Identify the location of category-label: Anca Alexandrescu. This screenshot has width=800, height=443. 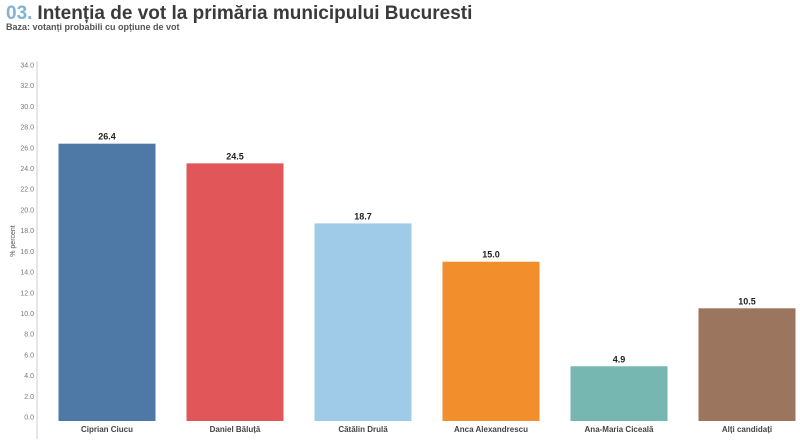
(491, 429).